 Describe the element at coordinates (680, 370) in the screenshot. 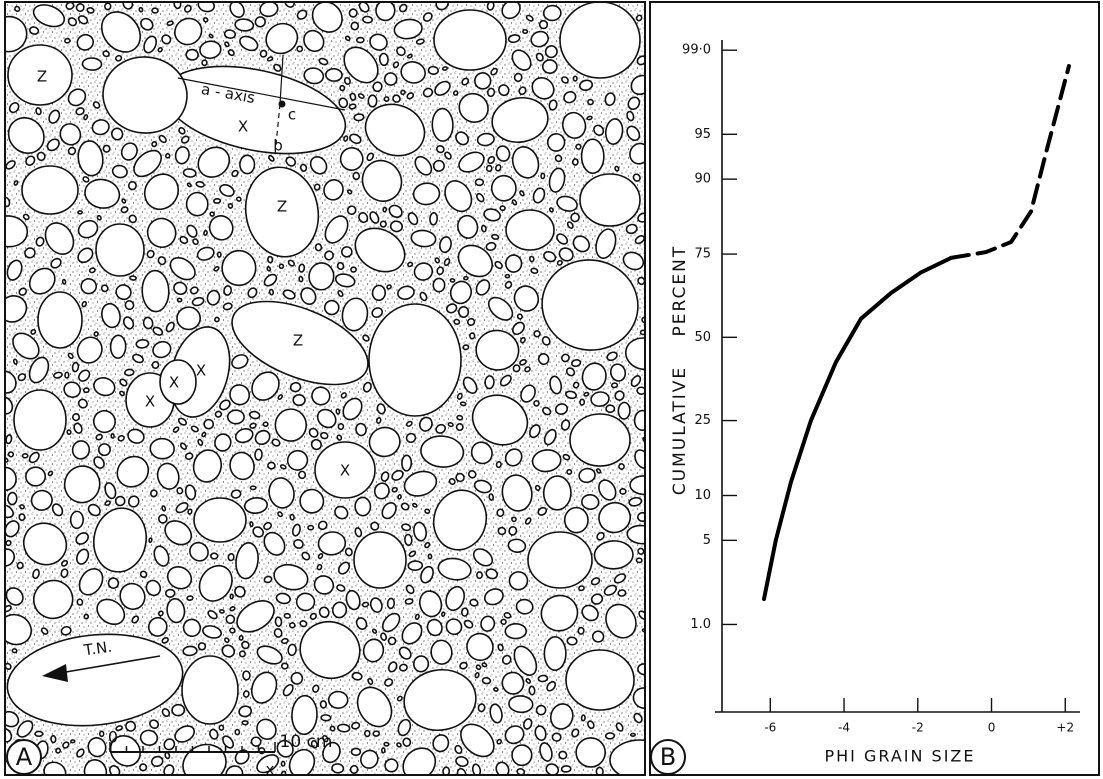

I see `y-axis-label: CUMULATIVE PERCENT` at that location.